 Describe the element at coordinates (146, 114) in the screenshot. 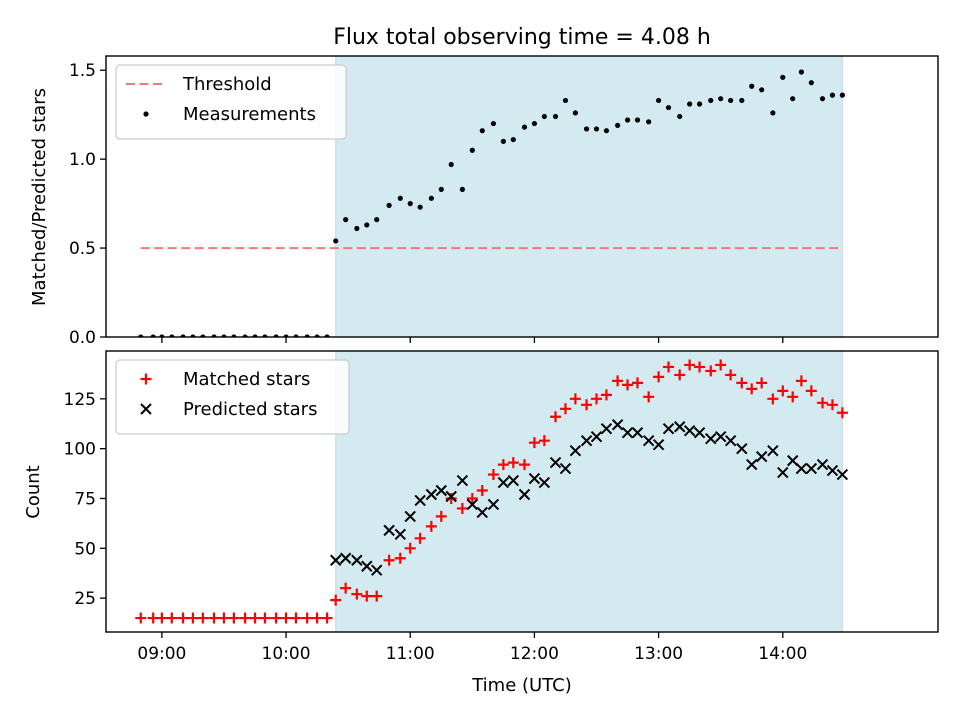

I see `legend-measurement-swatch` at that location.